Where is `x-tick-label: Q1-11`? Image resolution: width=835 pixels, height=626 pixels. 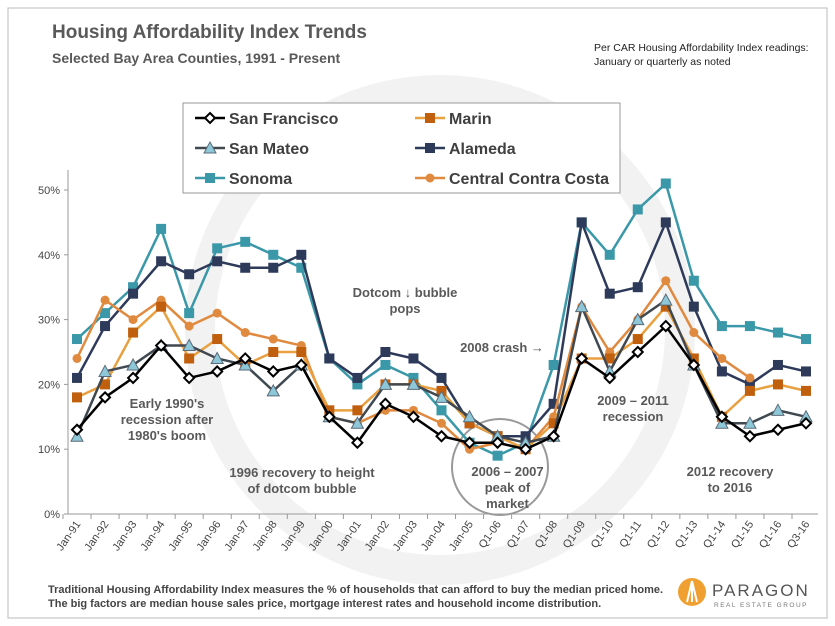
x-tick-label: Q1-11 is located at coordinates (630, 534).